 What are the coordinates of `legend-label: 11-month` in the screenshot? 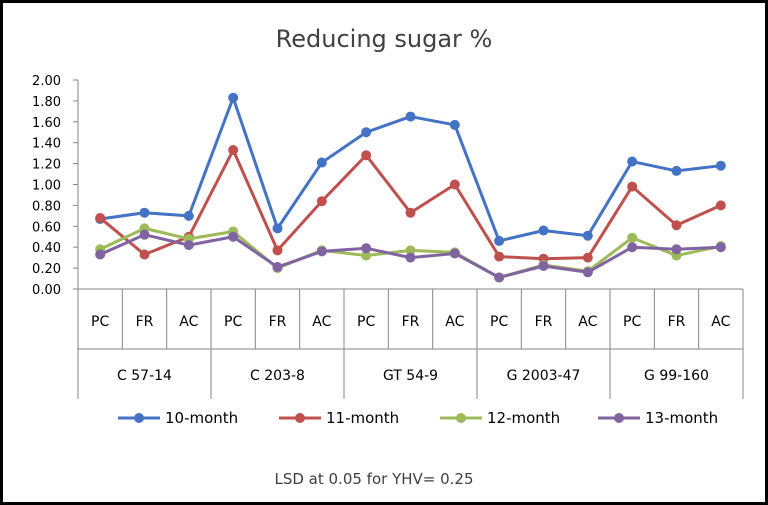 It's located at (362, 418).